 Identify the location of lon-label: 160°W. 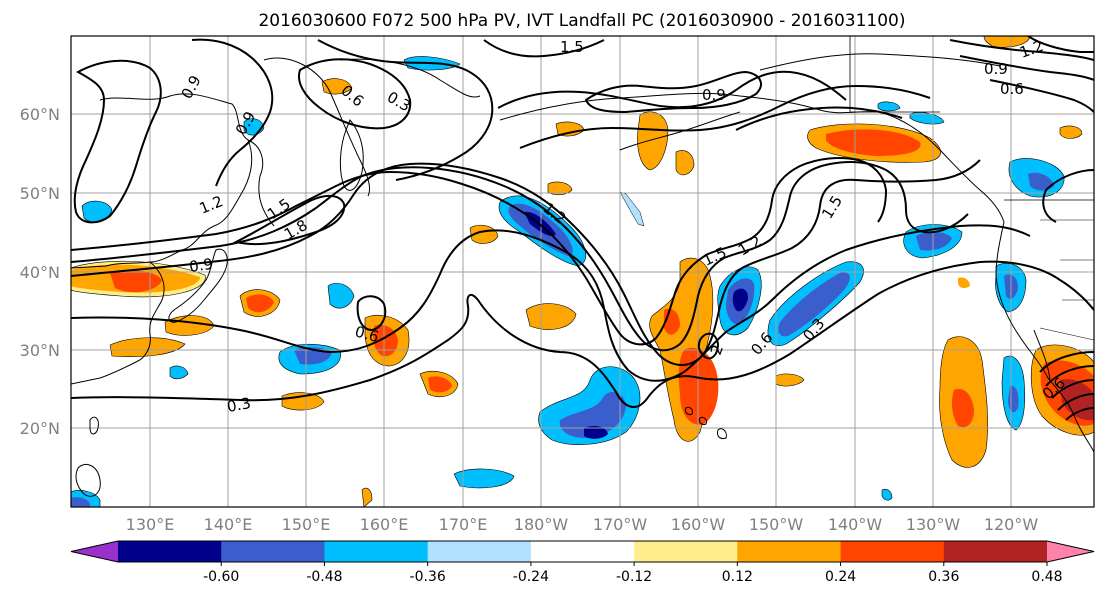
(698, 524).